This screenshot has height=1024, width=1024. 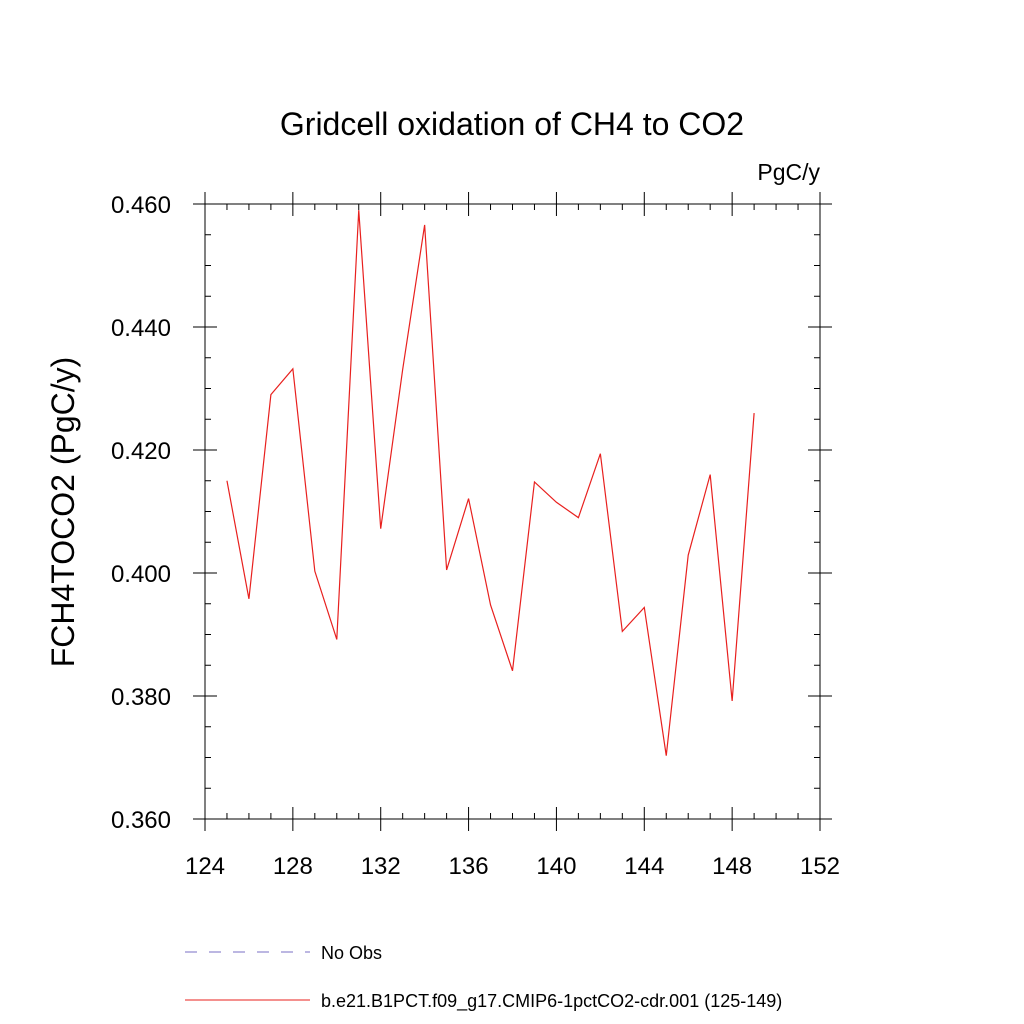 What do you see at coordinates (141, 328) in the screenshot?
I see `y-tick-label: 0.440` at bounding box center [141, 328].